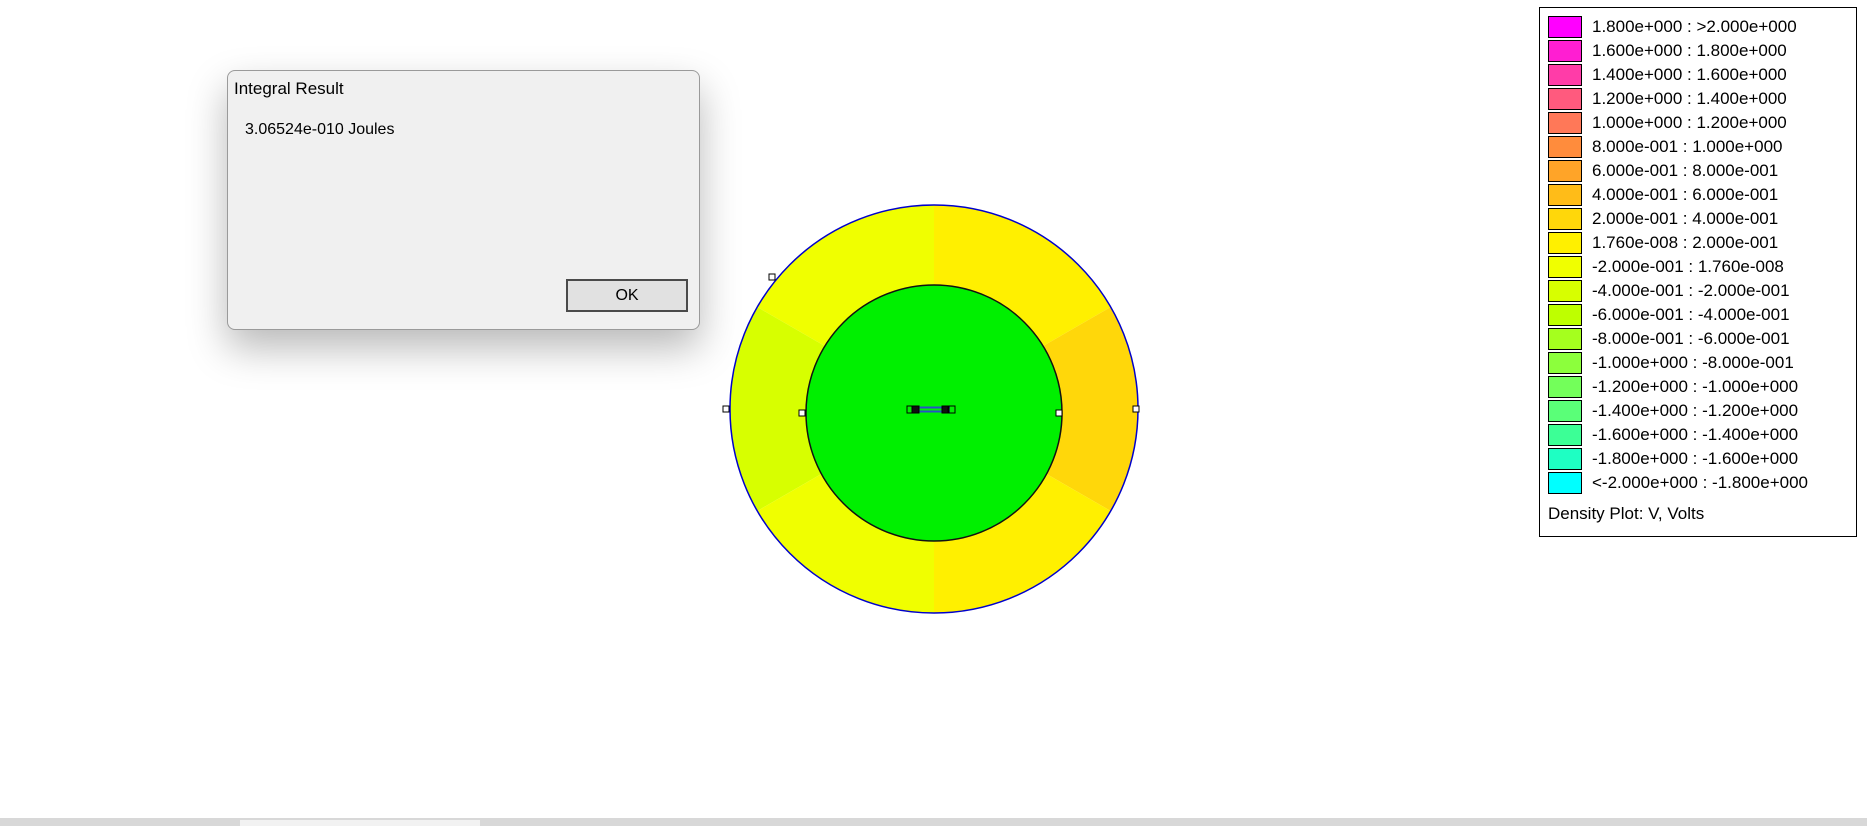 Image resolution: width=1867 pixels, height=826 pixels. I want to click on legend-label: -1.000e+000 : -8.000e-001, so click(1693, 362).